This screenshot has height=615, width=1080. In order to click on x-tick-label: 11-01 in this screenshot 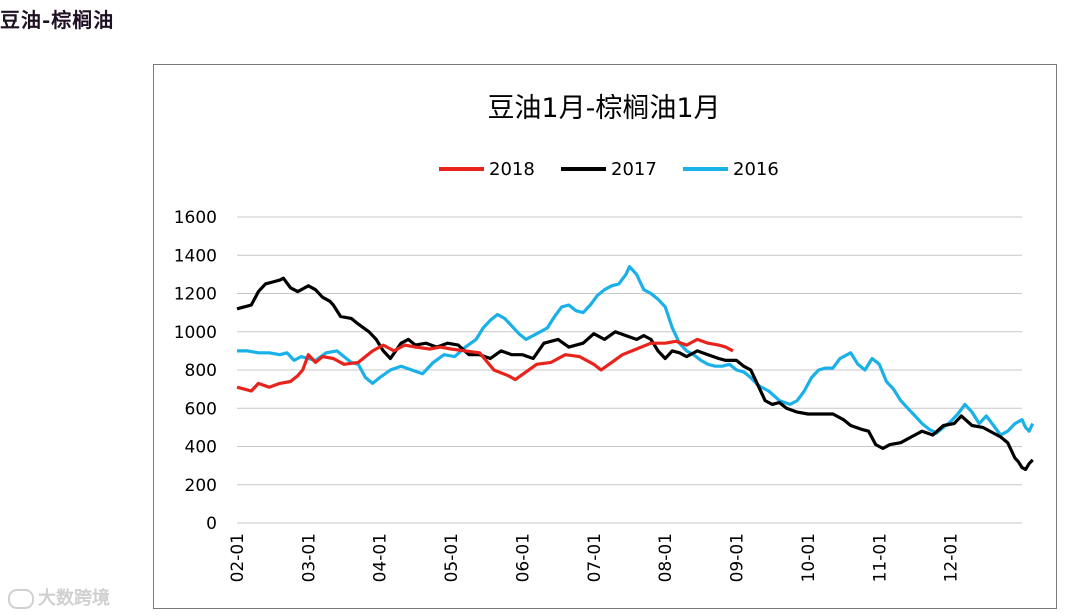, I will do `click(880, 557)`.